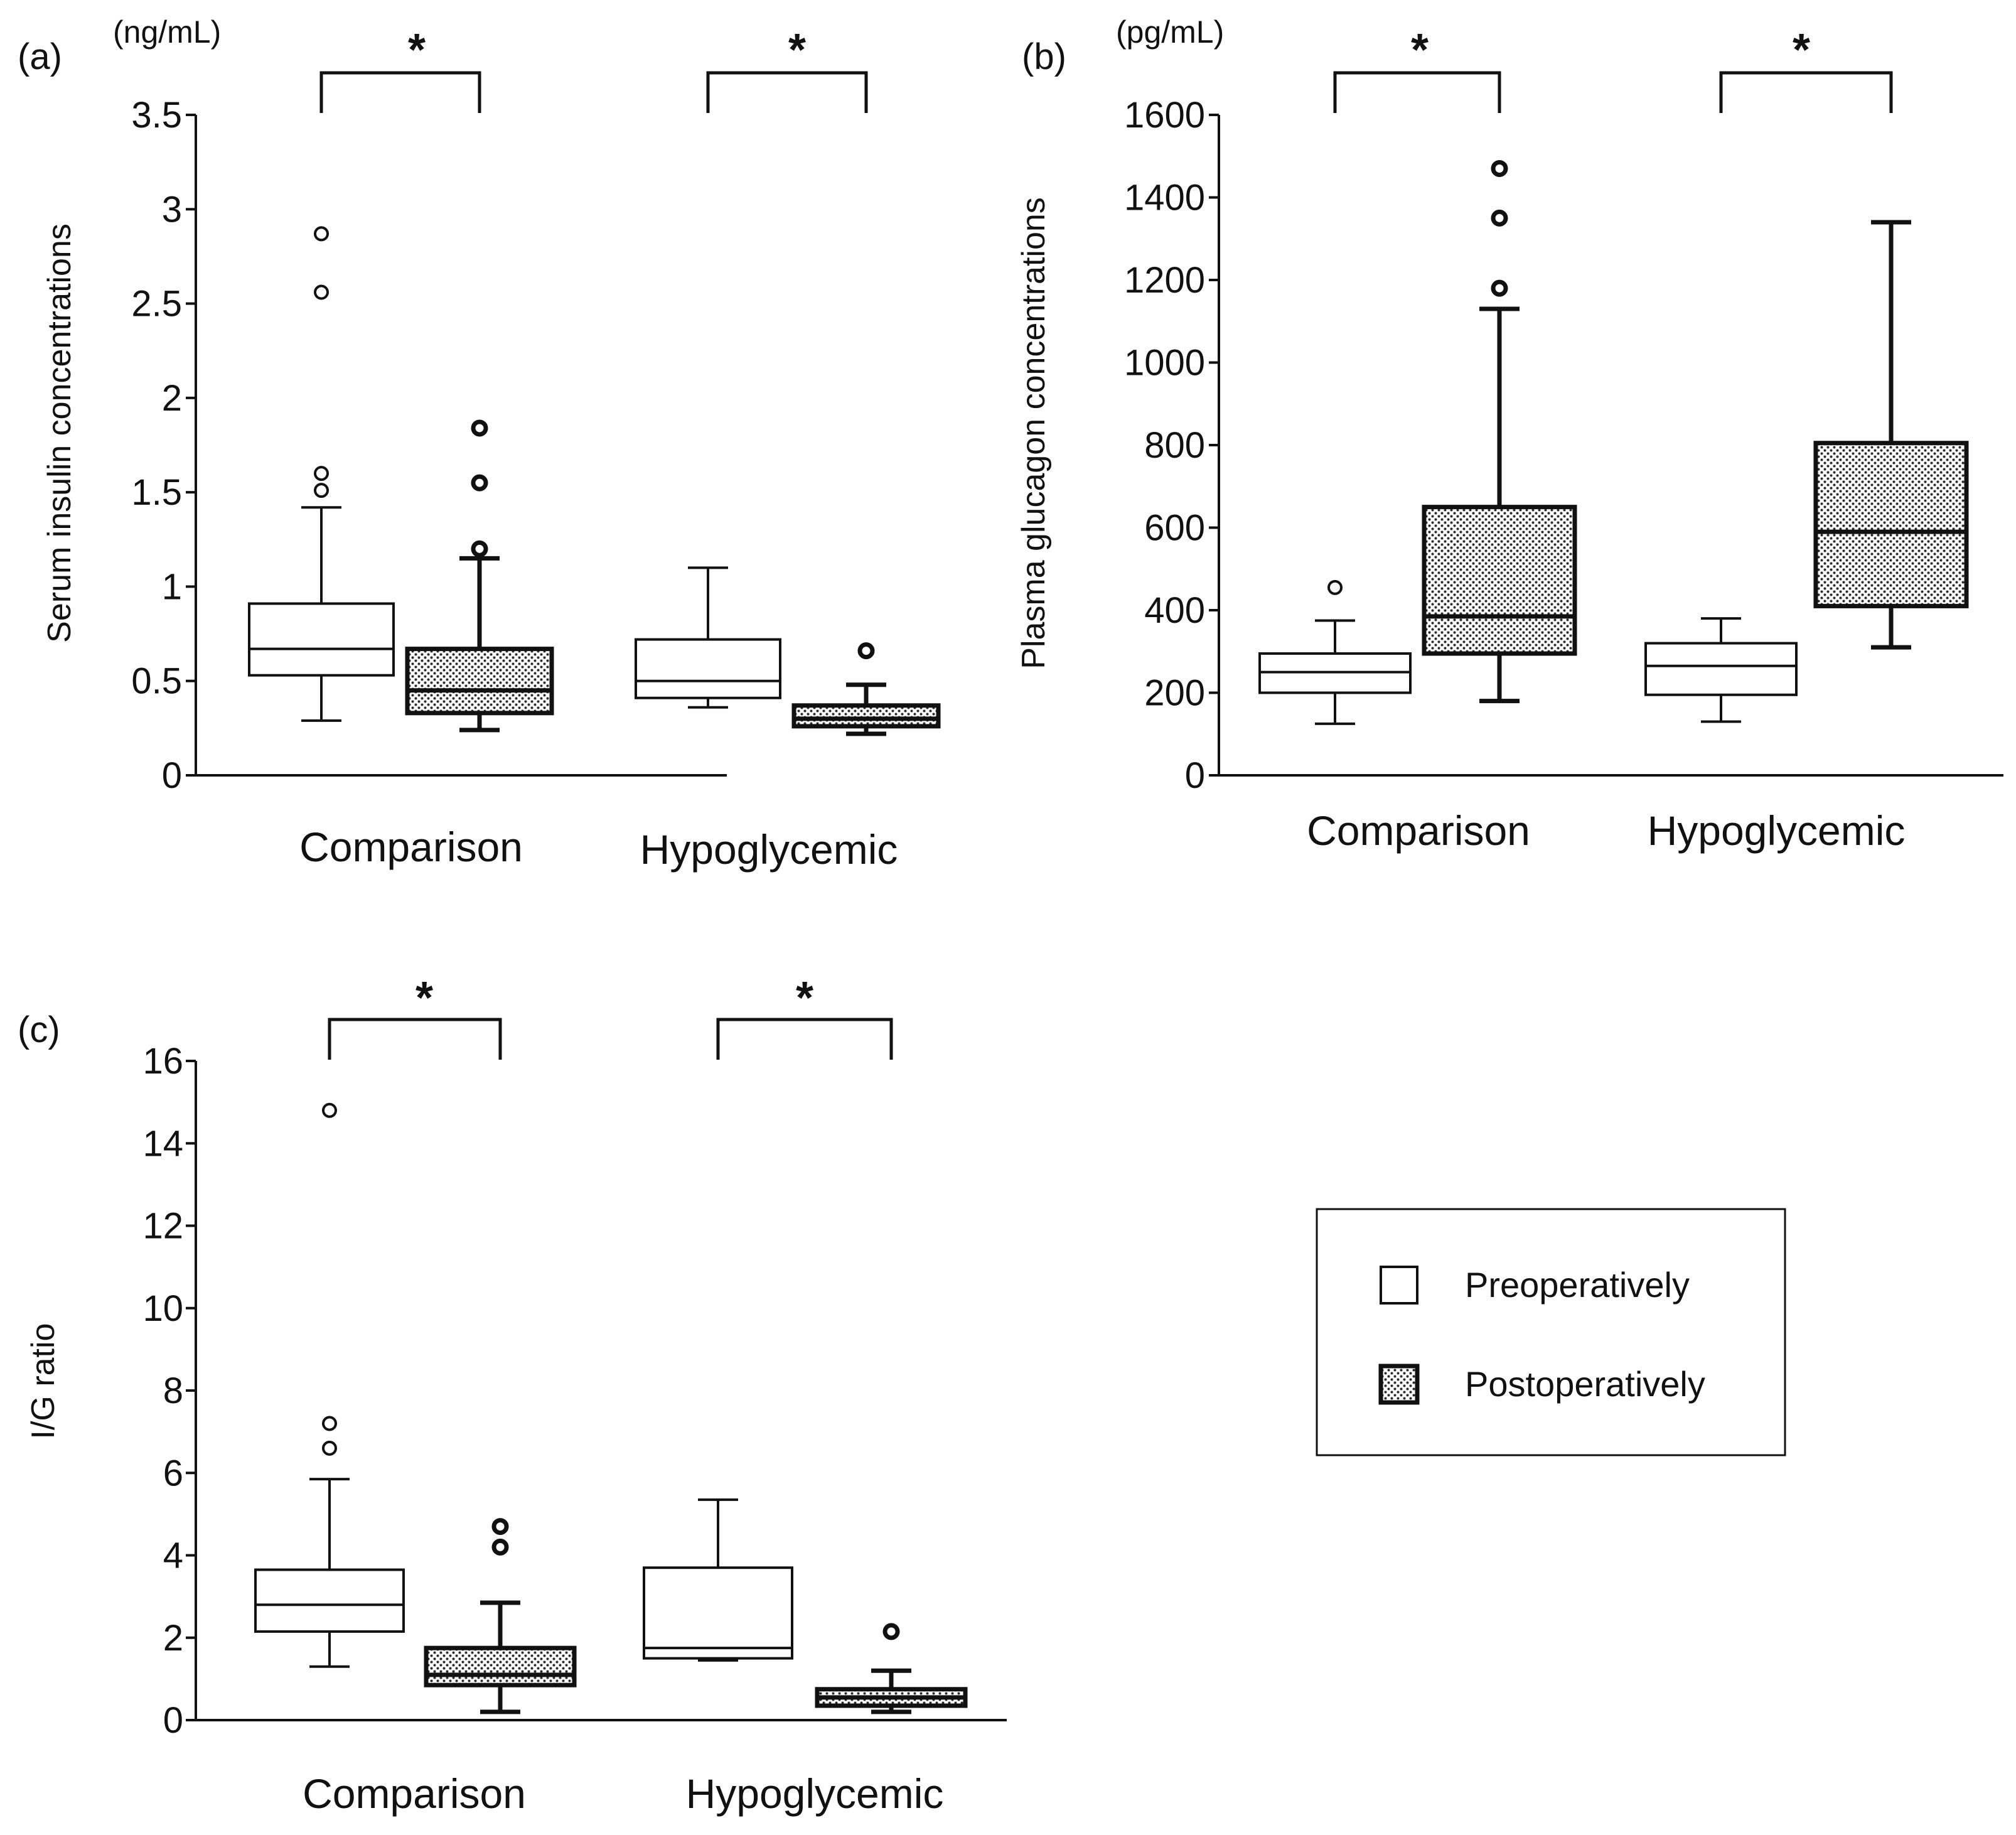 This screenshot has height=1835, width=2016. Describe the element at coordinates (1044, 57) in the screenshot. I see `panel-label: (b)` at that location.